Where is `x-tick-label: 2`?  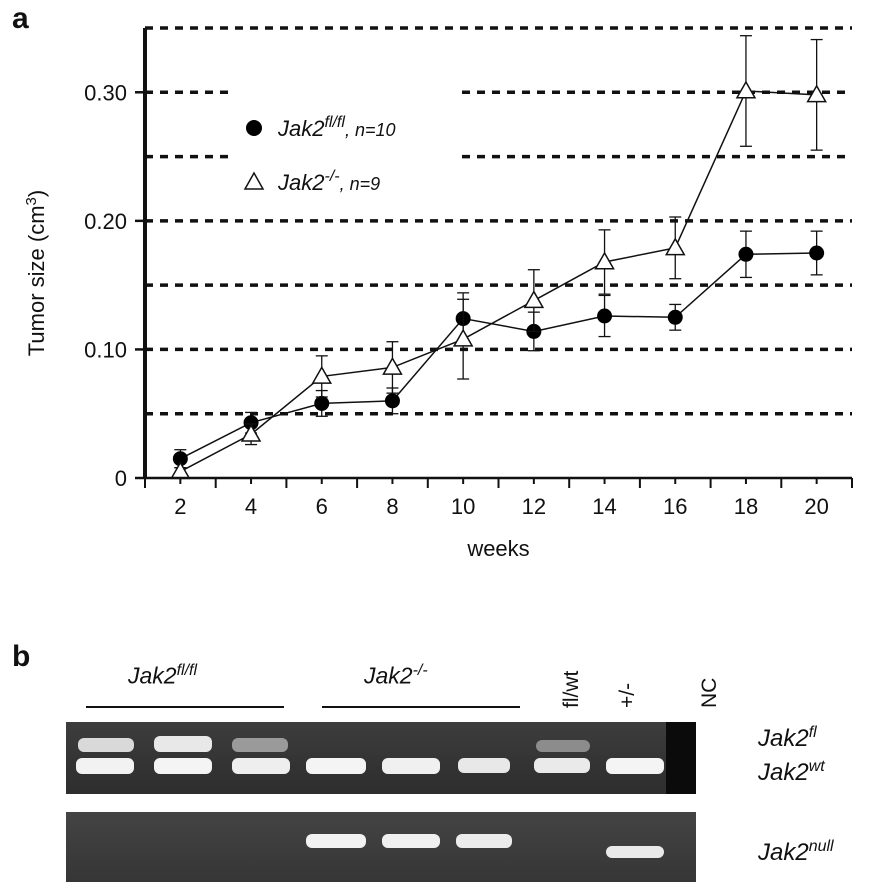
x-tick-label: 2 is located at coordinates (180, 506).